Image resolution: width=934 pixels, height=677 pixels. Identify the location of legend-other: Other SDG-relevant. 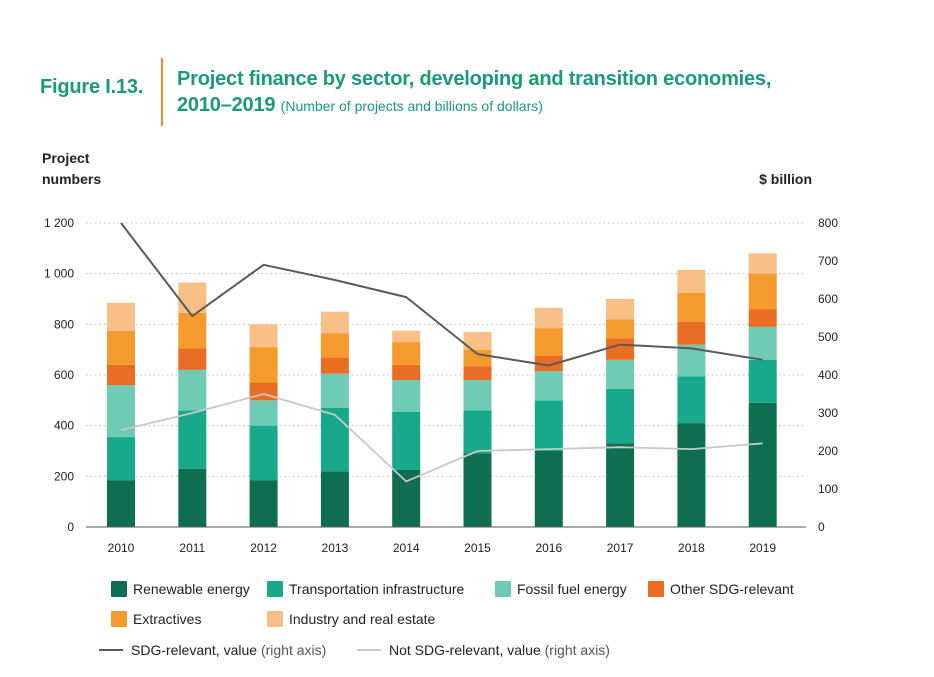
(721, 589).